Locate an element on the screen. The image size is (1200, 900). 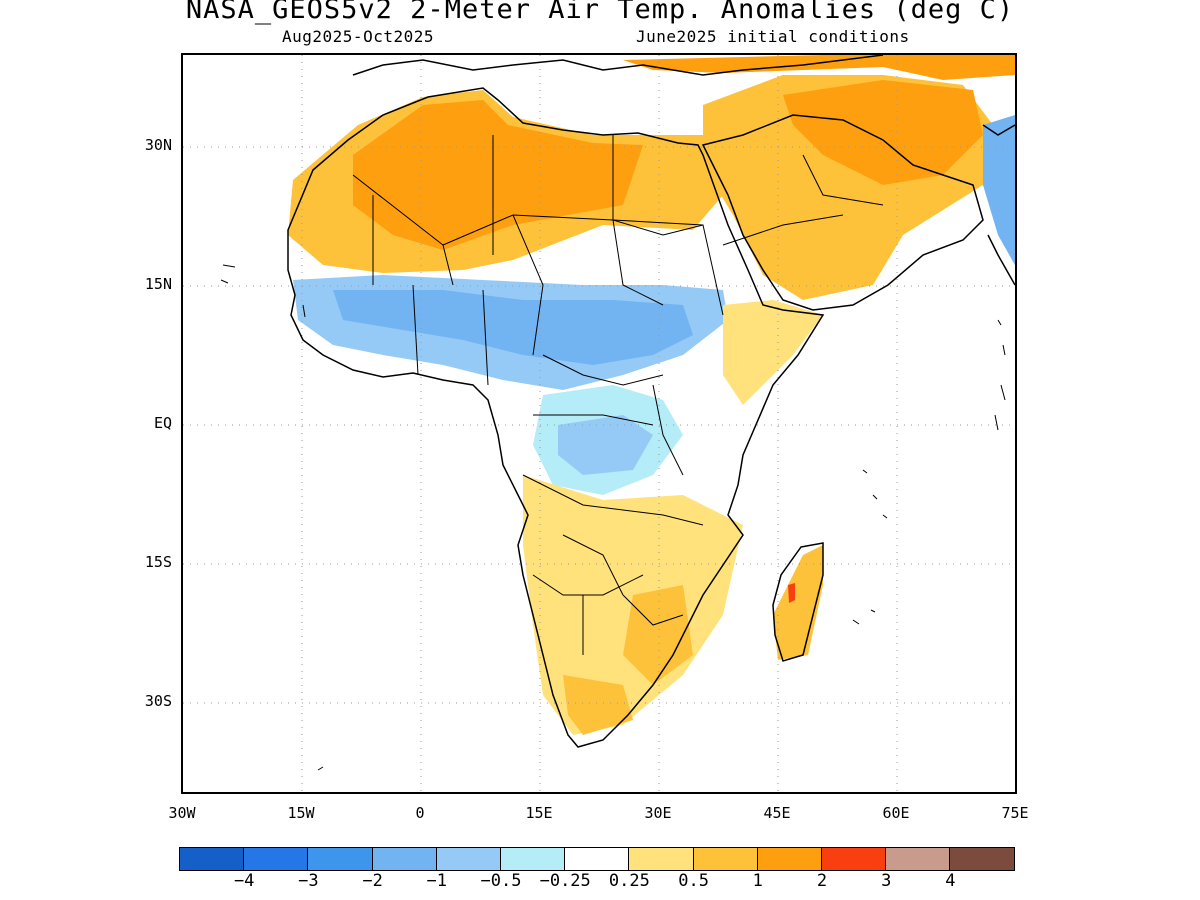
colorbar-label: 4 is located at coordinates (950, 881).